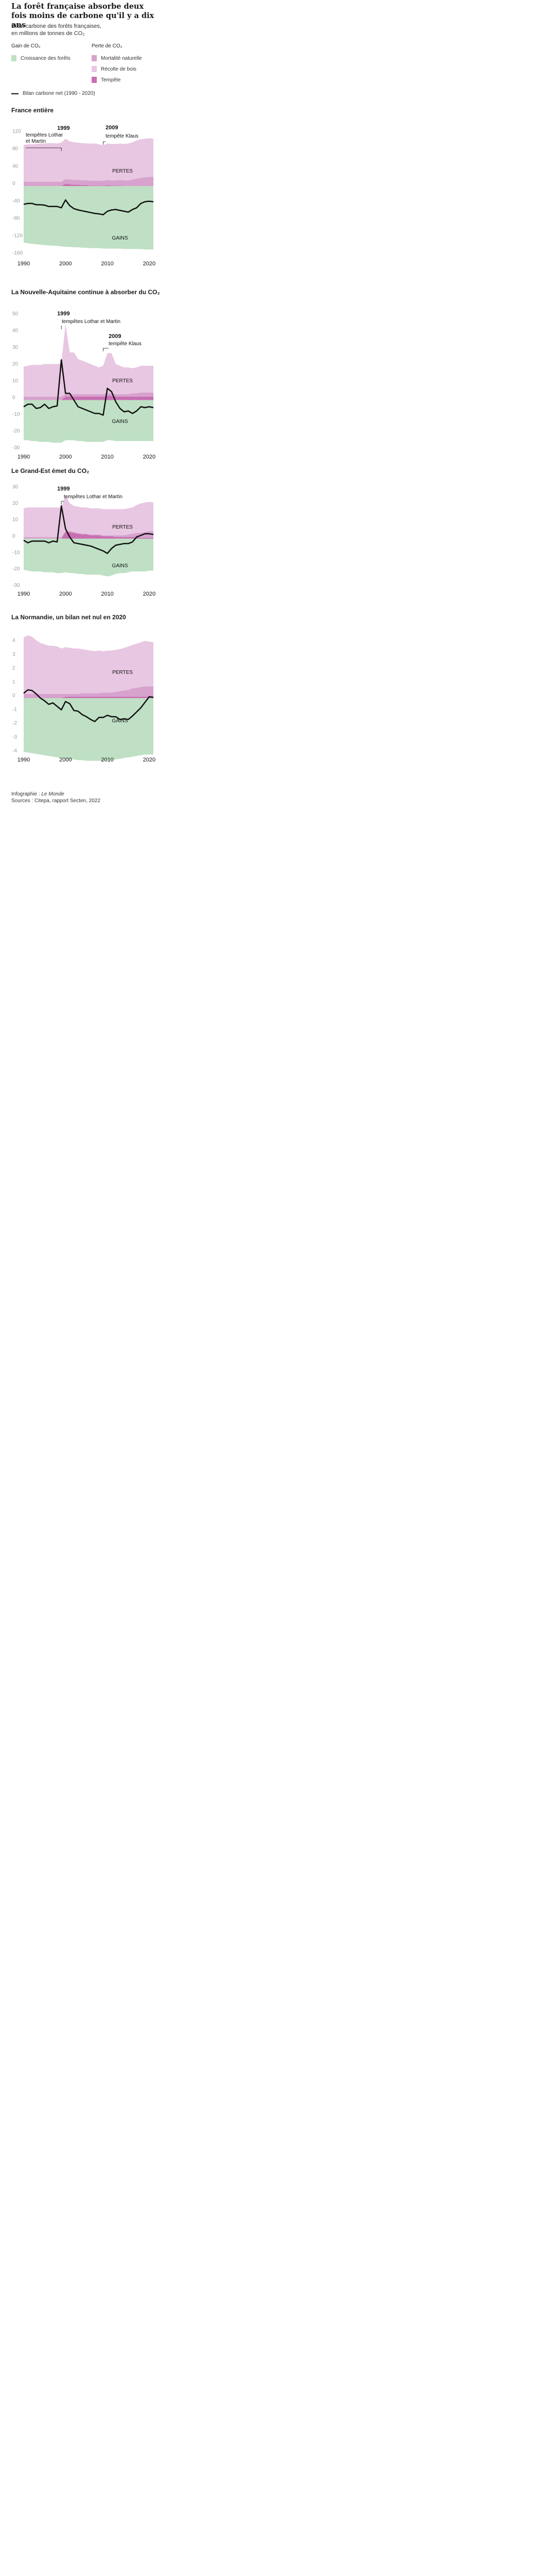 The width and height of the screenshot is (541, 2576). Describe the element at coordinates (59, 93) in the screenshot. I see `legend-label-net: Bilan carbone net (1990 - 2020)` at that location.